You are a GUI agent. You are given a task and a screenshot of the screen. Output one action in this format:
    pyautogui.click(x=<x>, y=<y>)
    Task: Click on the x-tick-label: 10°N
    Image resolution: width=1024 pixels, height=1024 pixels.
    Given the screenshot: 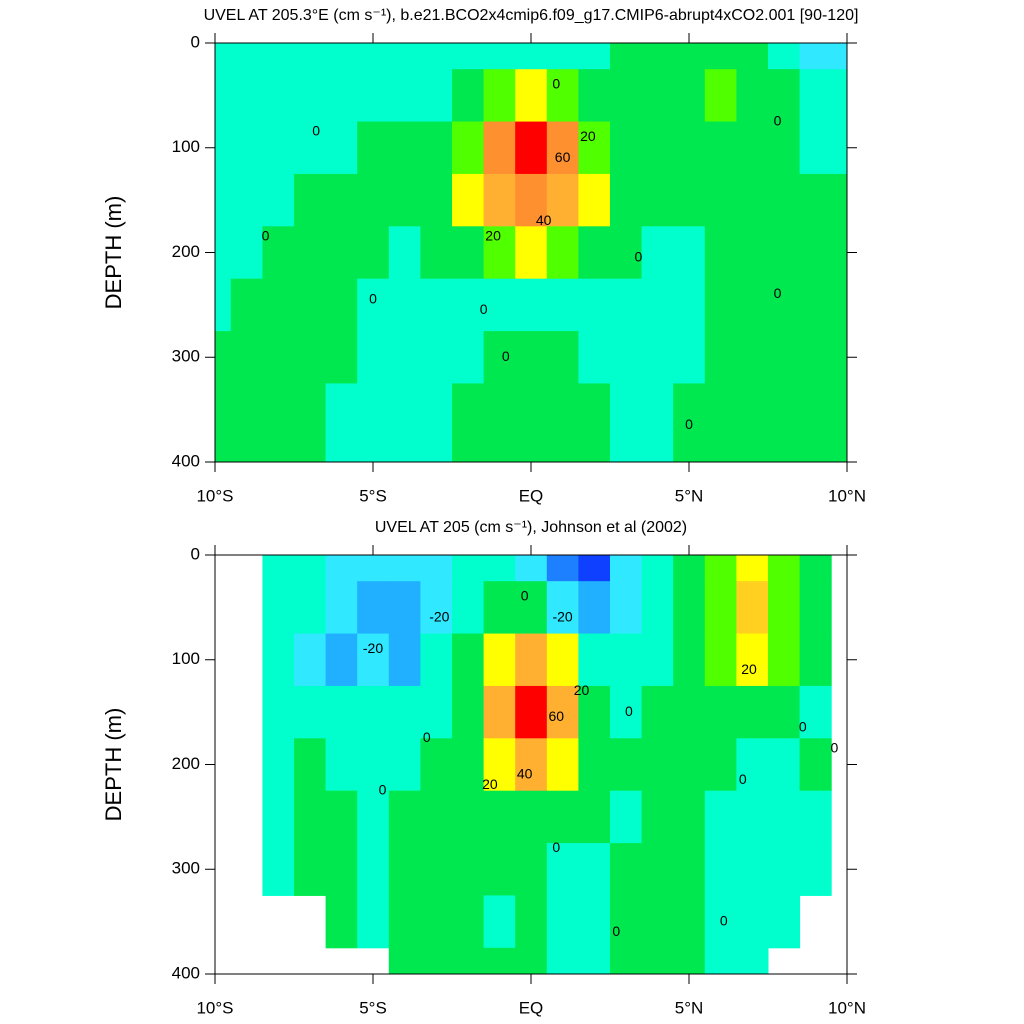 What is the action you would take?
    pyautogui.click(x=847, y=495)
    